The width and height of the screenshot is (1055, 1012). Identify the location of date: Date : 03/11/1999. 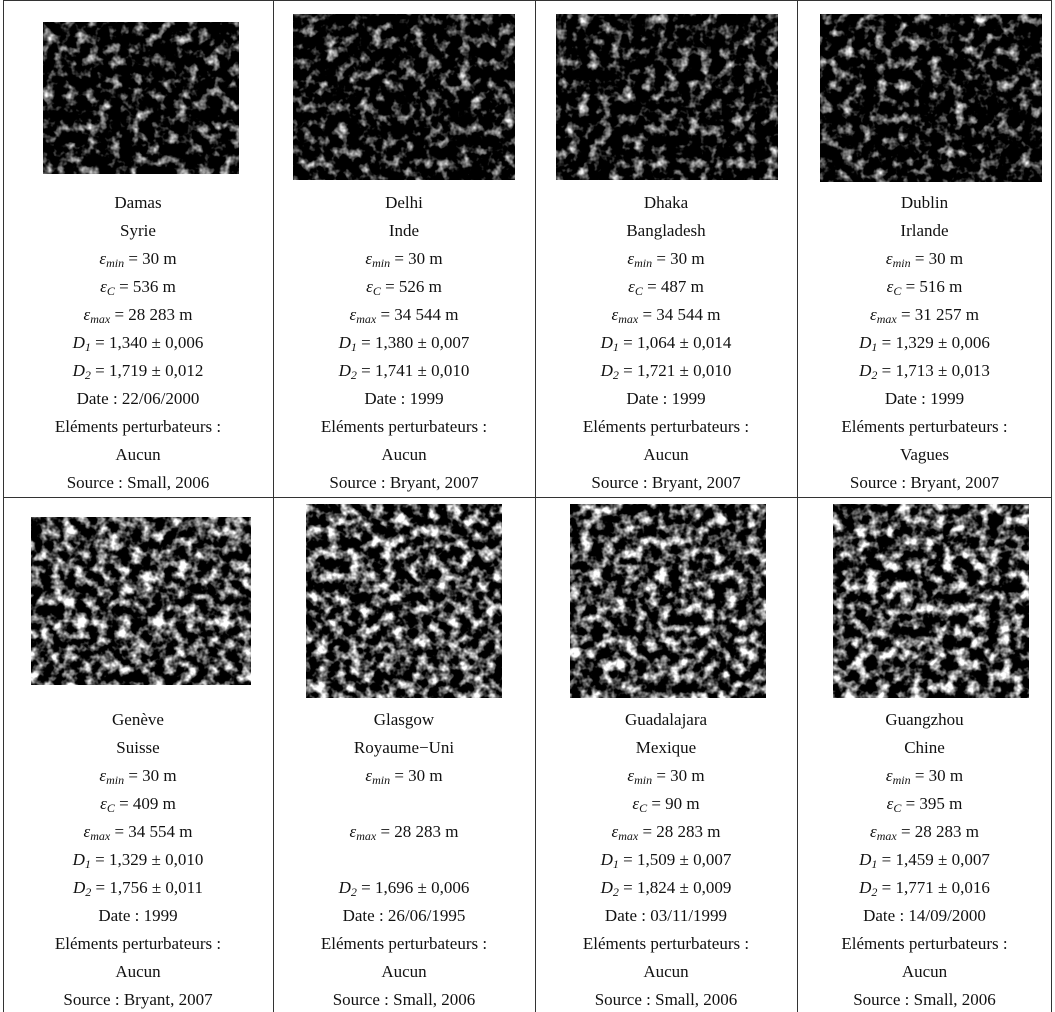
(666, 915).